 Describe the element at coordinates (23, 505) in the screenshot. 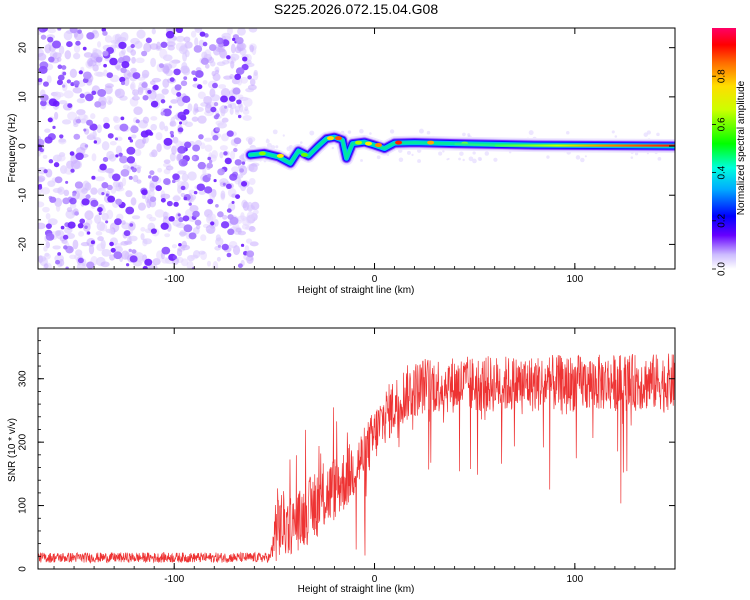

I see `y-tick-label-bottom: 100` at that location.